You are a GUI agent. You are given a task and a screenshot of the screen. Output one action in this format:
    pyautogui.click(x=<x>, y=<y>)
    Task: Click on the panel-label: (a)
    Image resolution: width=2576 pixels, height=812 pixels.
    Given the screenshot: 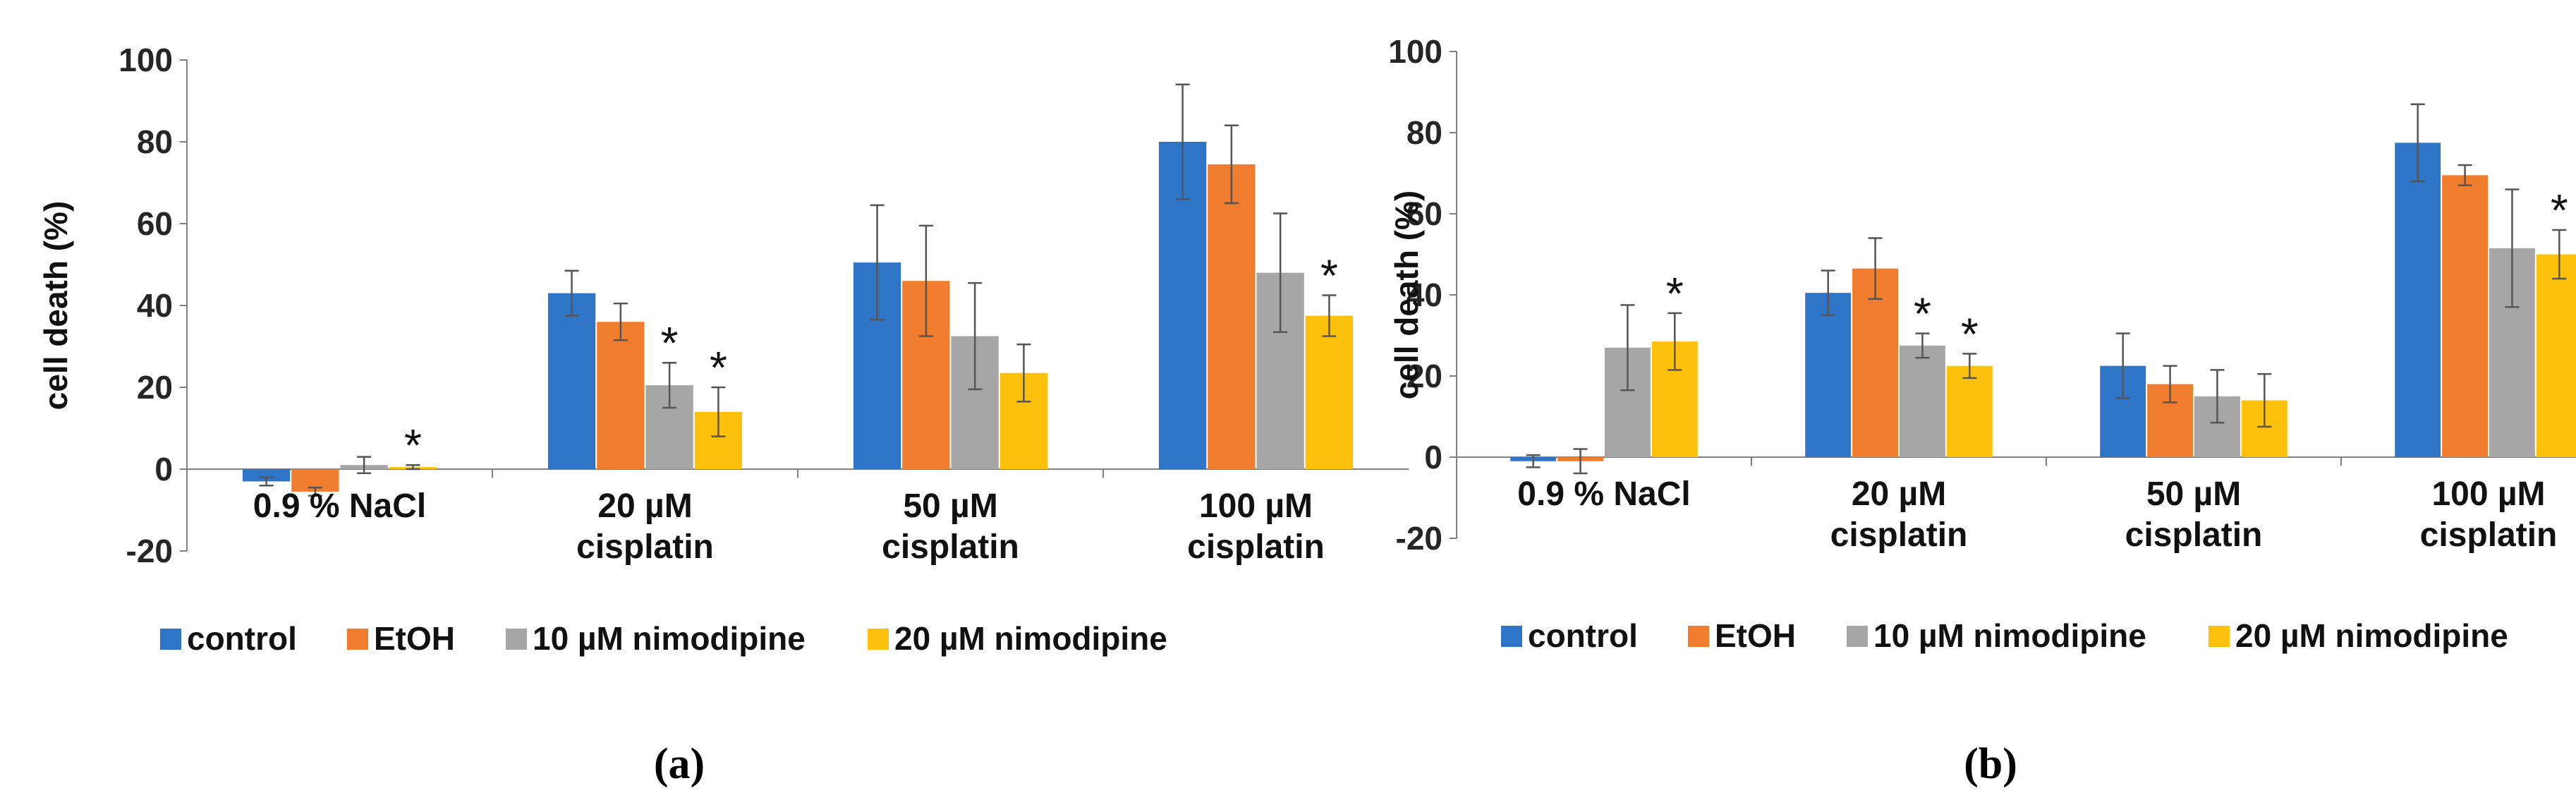 What is the action you would take?
    pyautogui.click(x=679, y=764)
    